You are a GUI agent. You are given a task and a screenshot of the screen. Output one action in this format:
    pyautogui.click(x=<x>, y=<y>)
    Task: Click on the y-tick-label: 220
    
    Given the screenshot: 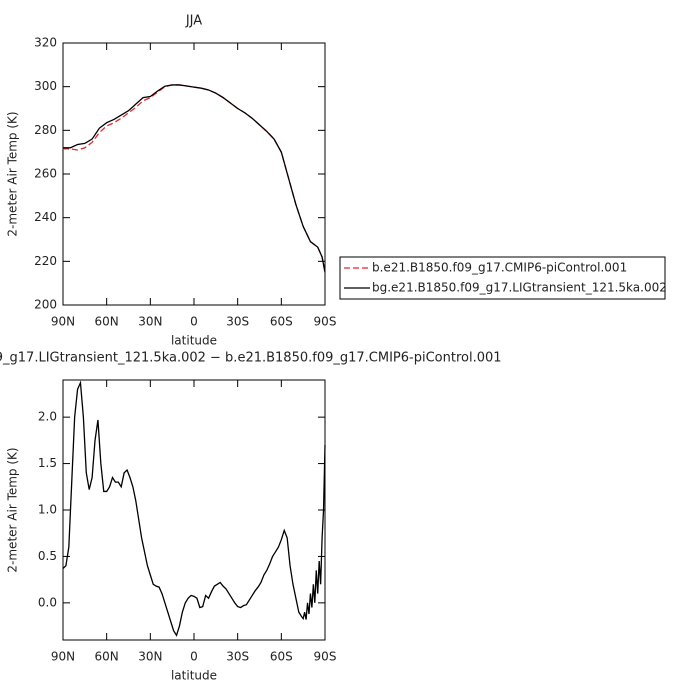 What is the action you would take?
    pyautogui.click(x=45, y=261)
    